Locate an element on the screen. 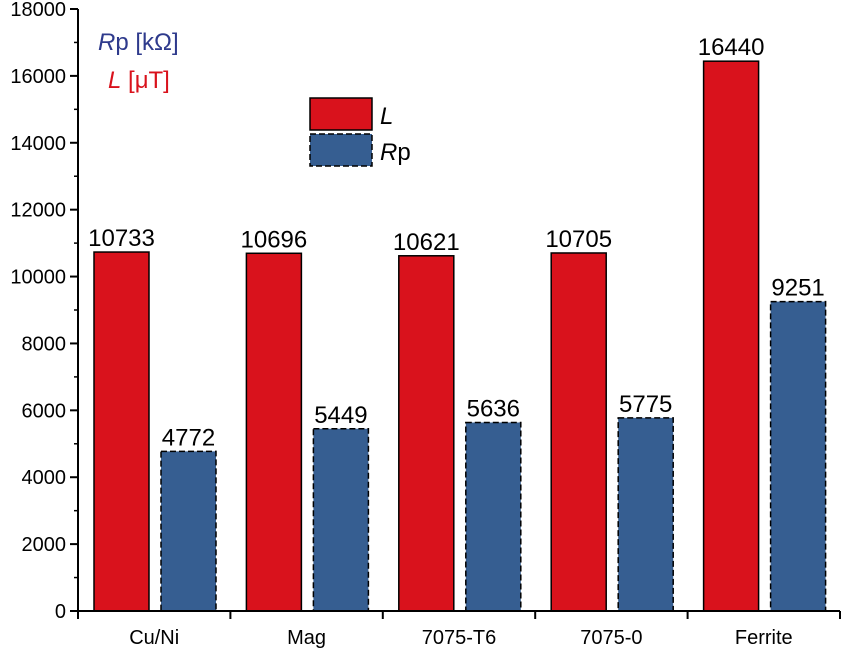 This screenshot has height=652, width=842. x-category-label-4: Ferrite is located at coordinates (764, 638).